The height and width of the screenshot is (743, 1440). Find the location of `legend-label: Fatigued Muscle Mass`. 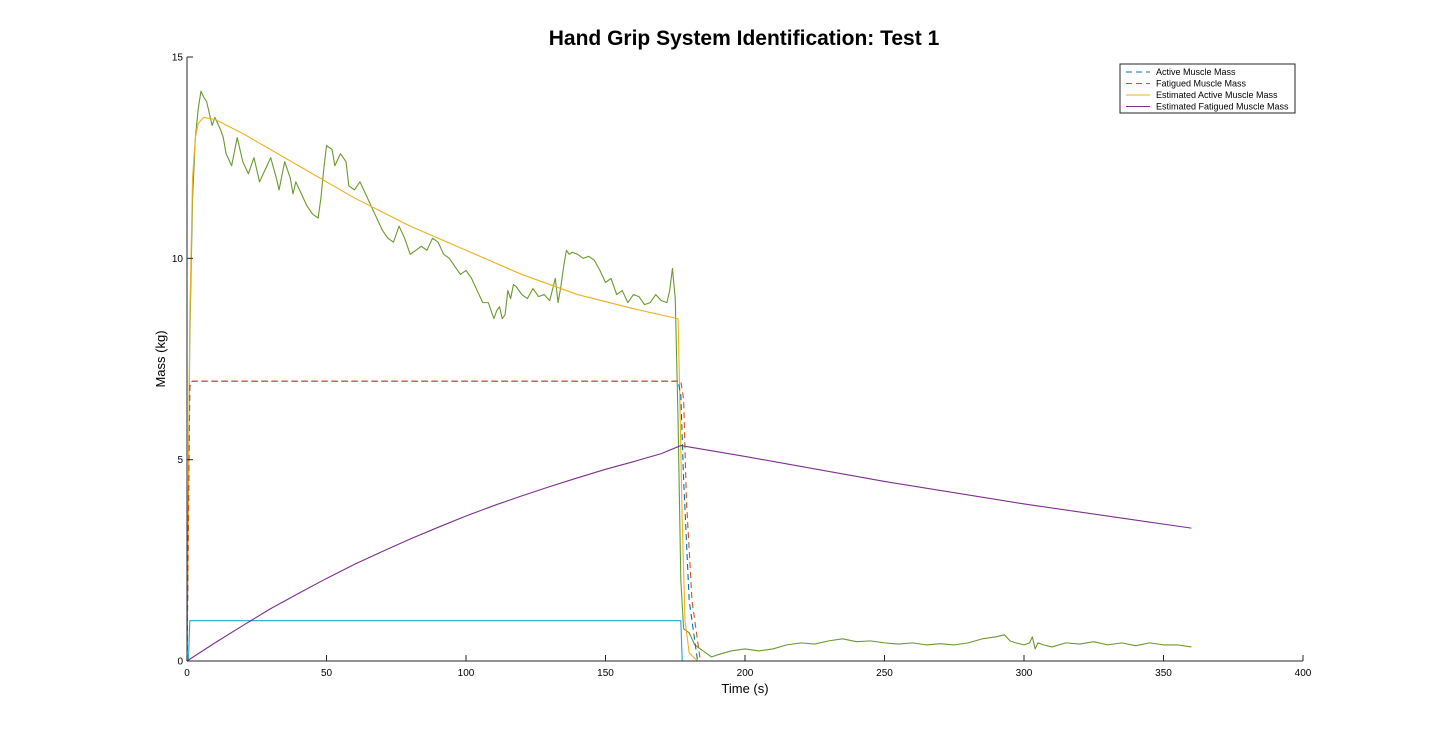

legend-label: Fatigued Muscle Mass is located at coordinates (1201, 84).